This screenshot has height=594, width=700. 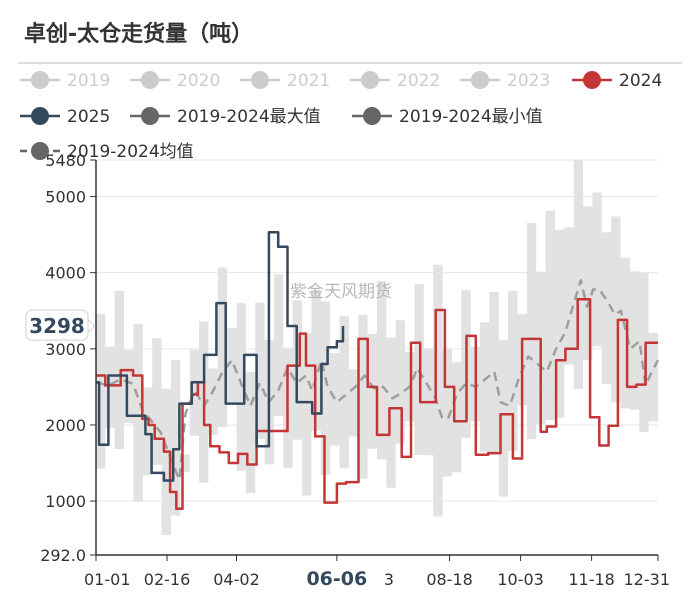 I want to click on y-pointer-arrow, so click(x=91, y=326).